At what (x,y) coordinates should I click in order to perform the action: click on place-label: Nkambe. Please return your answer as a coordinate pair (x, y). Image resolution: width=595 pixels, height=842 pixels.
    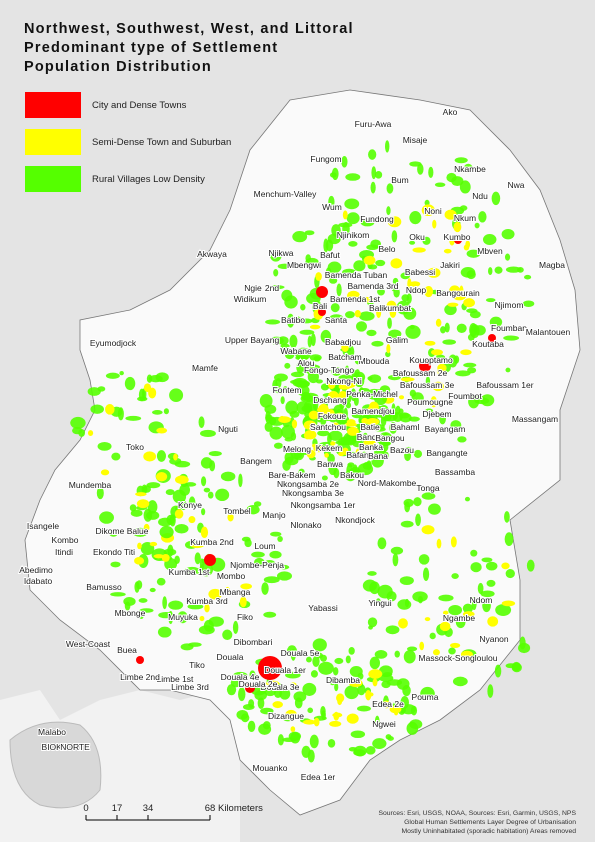
    Looking at the image, I should click on (470, 169).